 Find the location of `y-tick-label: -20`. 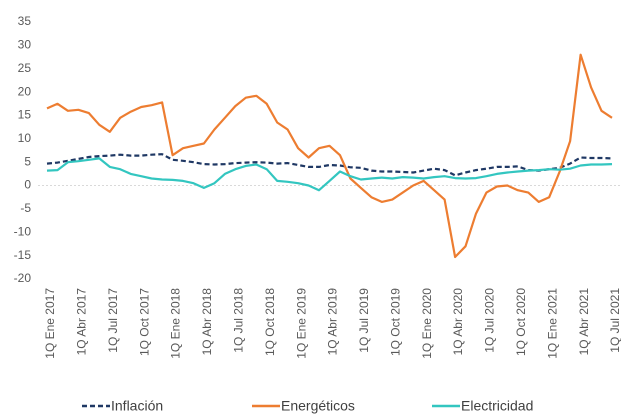

y-tick-label: -20 is located at coordinates (23, 278).